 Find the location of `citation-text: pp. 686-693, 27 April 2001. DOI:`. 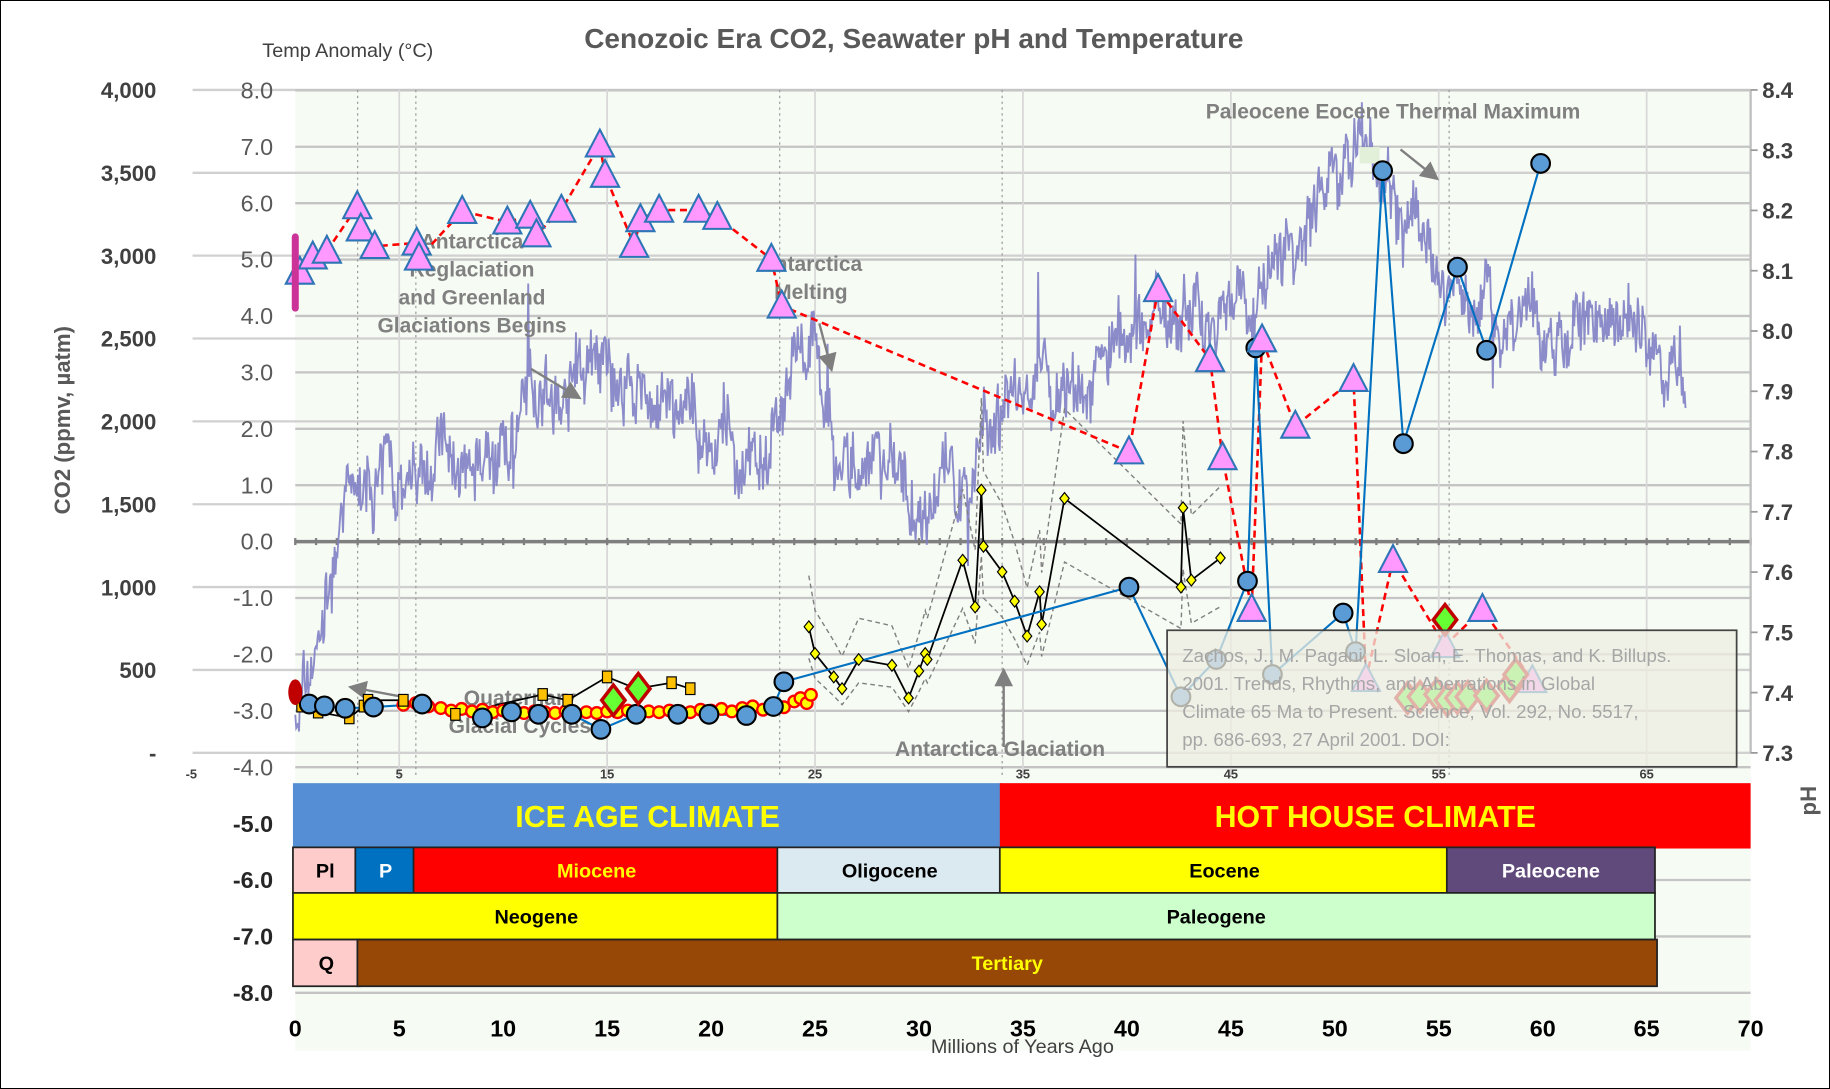

citation-text: pp. 686-693, 27 April 2001. DOI: is located at coordinates (1316, 739).